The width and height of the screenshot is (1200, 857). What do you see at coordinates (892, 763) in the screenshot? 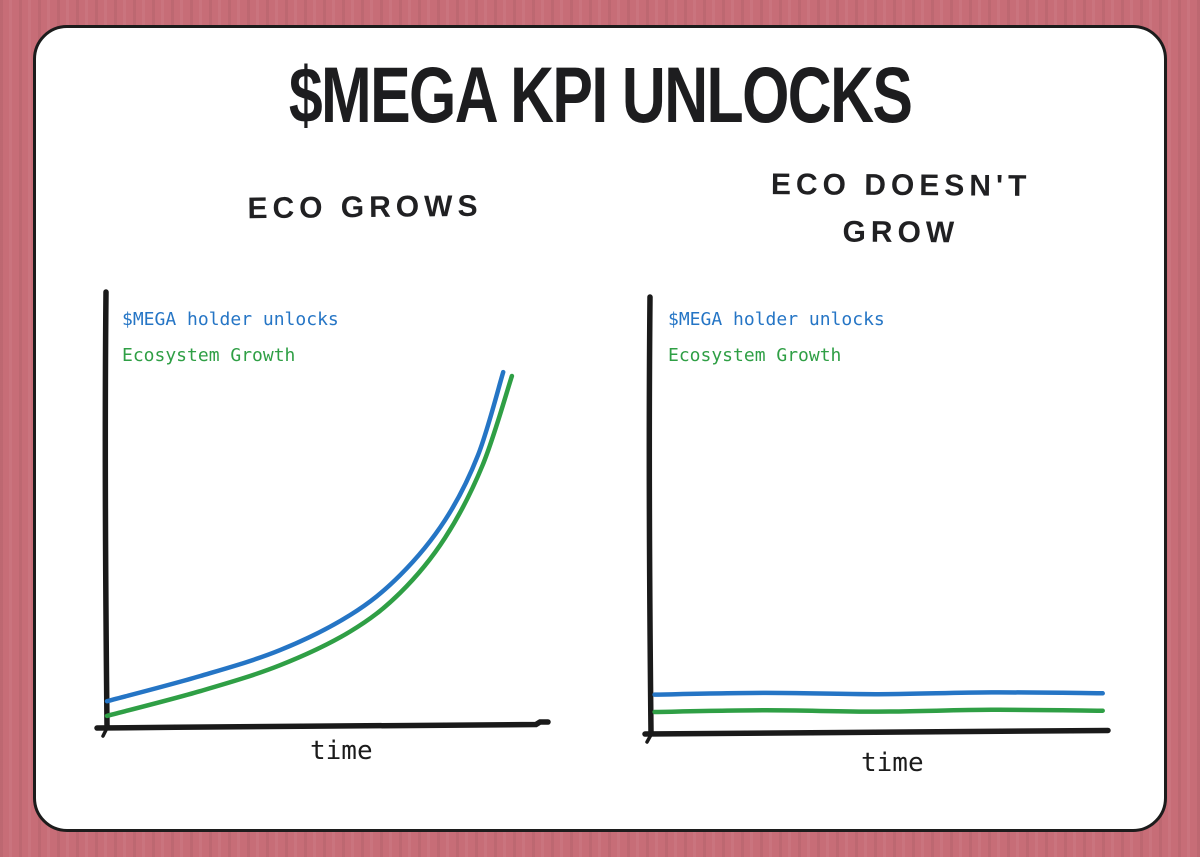
I see `right-x-axis-label: time` at bounding box center [892, 763].